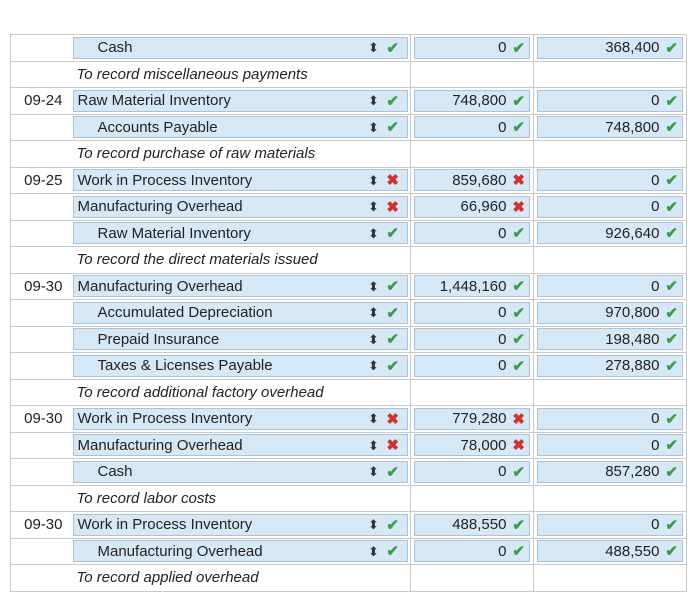  I want to click on explanation-cell: To record purchase of raw materials, so click(238, 154).